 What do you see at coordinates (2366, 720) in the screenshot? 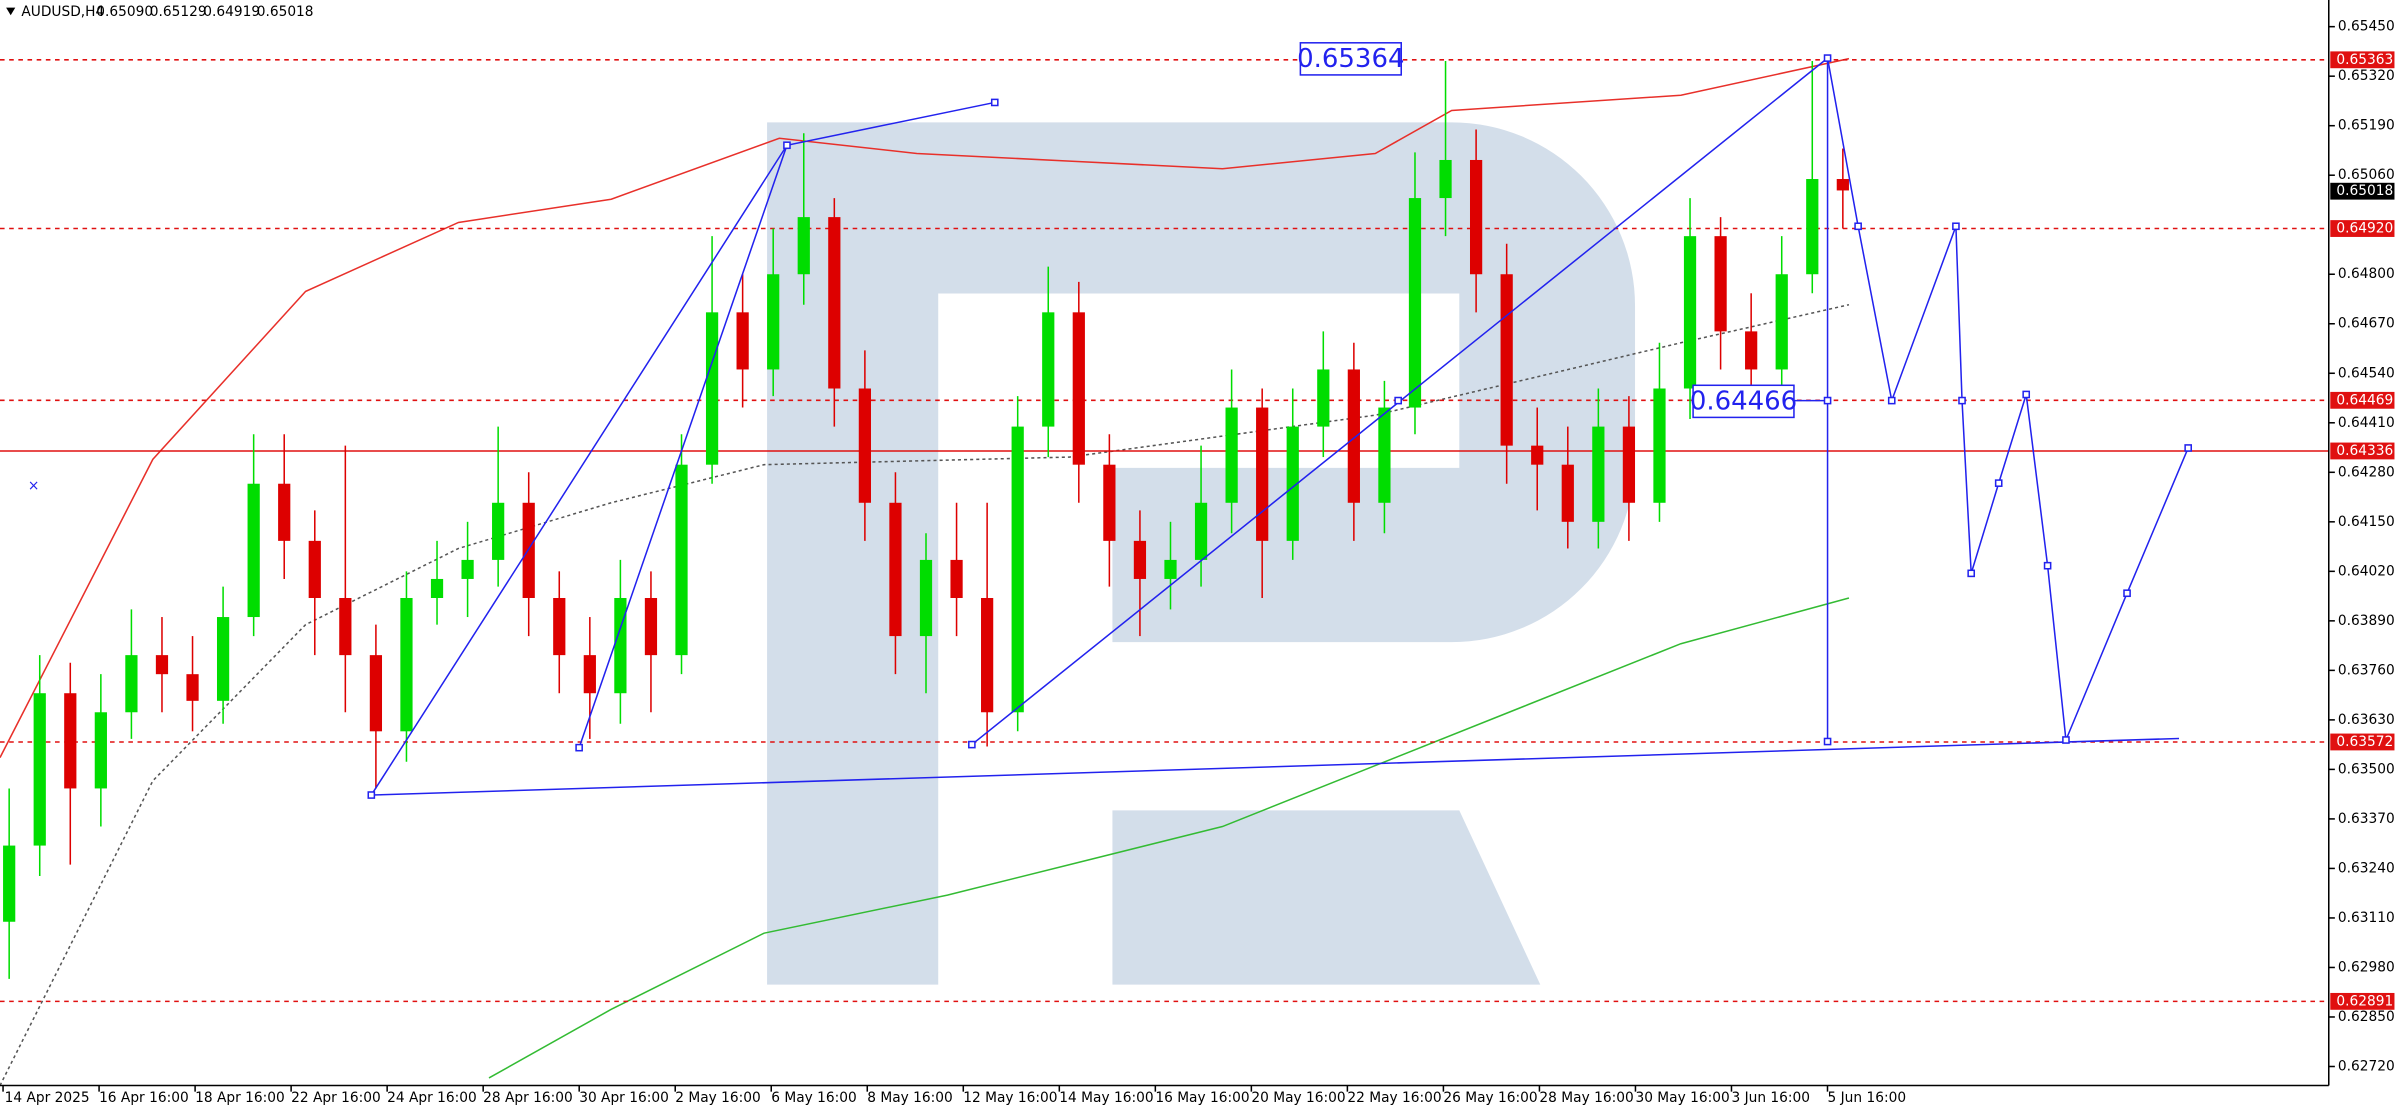
I see `y-tick-label: 0.63630` at bounding box center [2366, 720].